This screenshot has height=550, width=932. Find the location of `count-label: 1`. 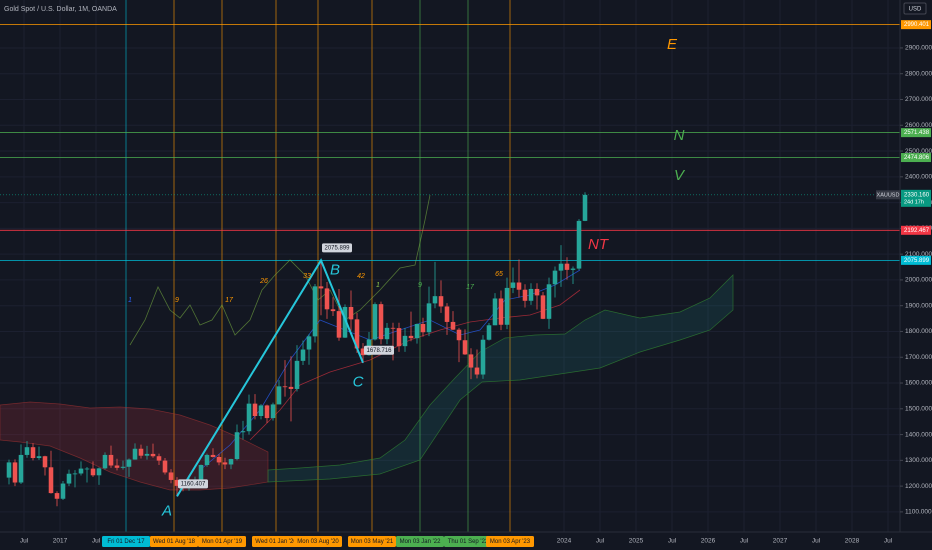

count-label: 1 is located at coordinates (130, 300).